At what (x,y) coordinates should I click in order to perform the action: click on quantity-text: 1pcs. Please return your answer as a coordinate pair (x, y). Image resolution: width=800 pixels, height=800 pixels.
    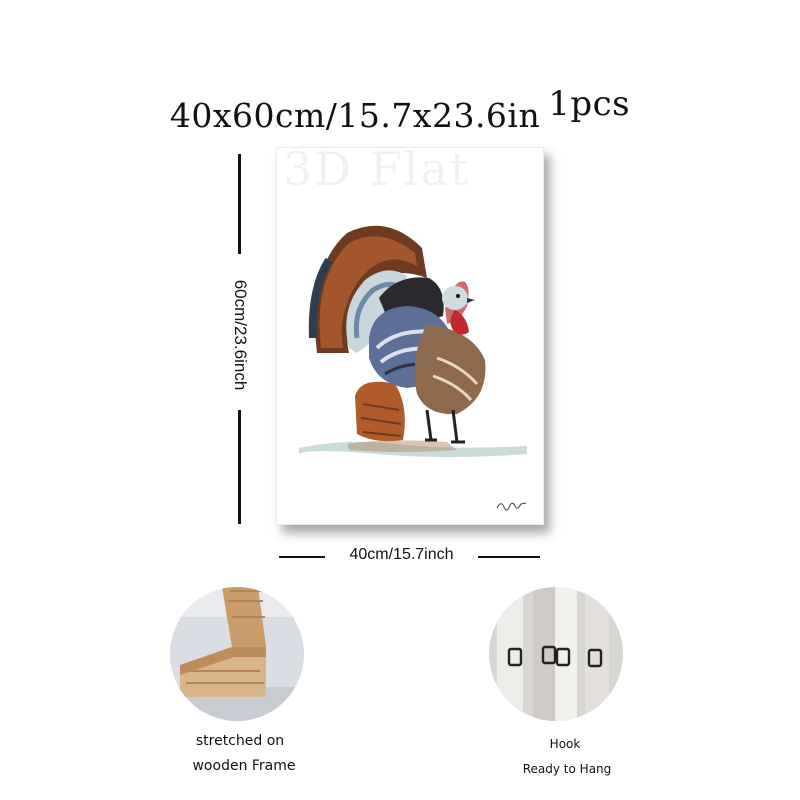
    Looking at the image, I should click on (589, 104).